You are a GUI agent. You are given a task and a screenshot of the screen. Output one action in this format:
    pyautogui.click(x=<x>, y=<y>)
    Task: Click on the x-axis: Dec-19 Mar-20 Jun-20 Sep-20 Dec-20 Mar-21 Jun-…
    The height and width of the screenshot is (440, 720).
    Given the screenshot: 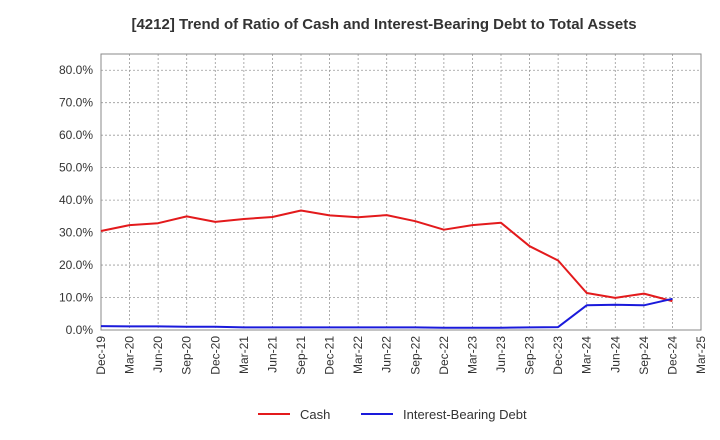 What is the action you would take?
    pyautogui.click(x=401, y=355)
    